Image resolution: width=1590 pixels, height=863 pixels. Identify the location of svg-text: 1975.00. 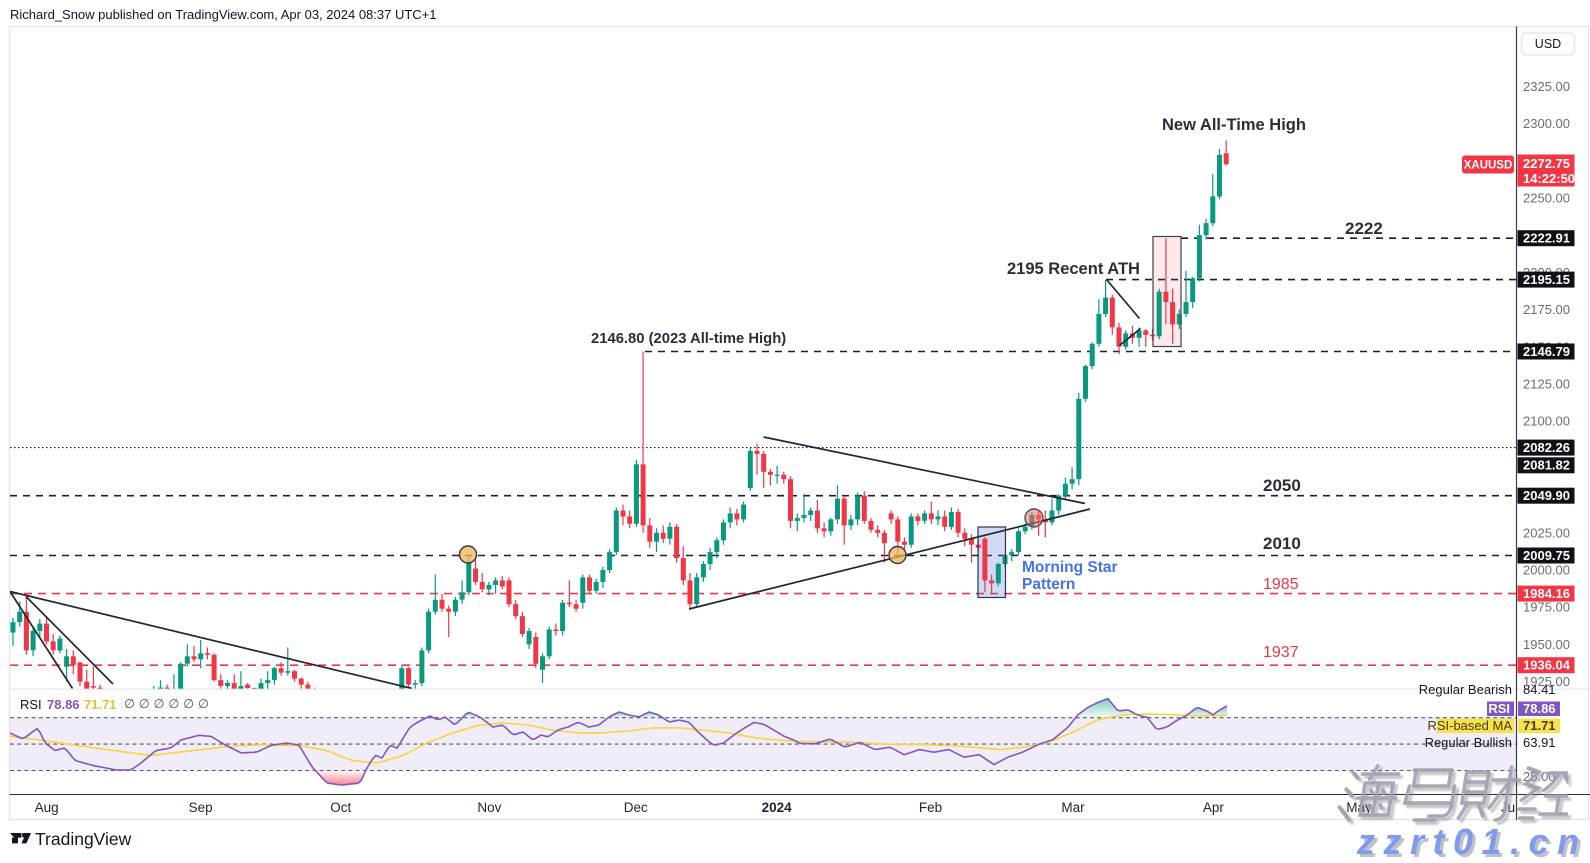
(1546, 607).